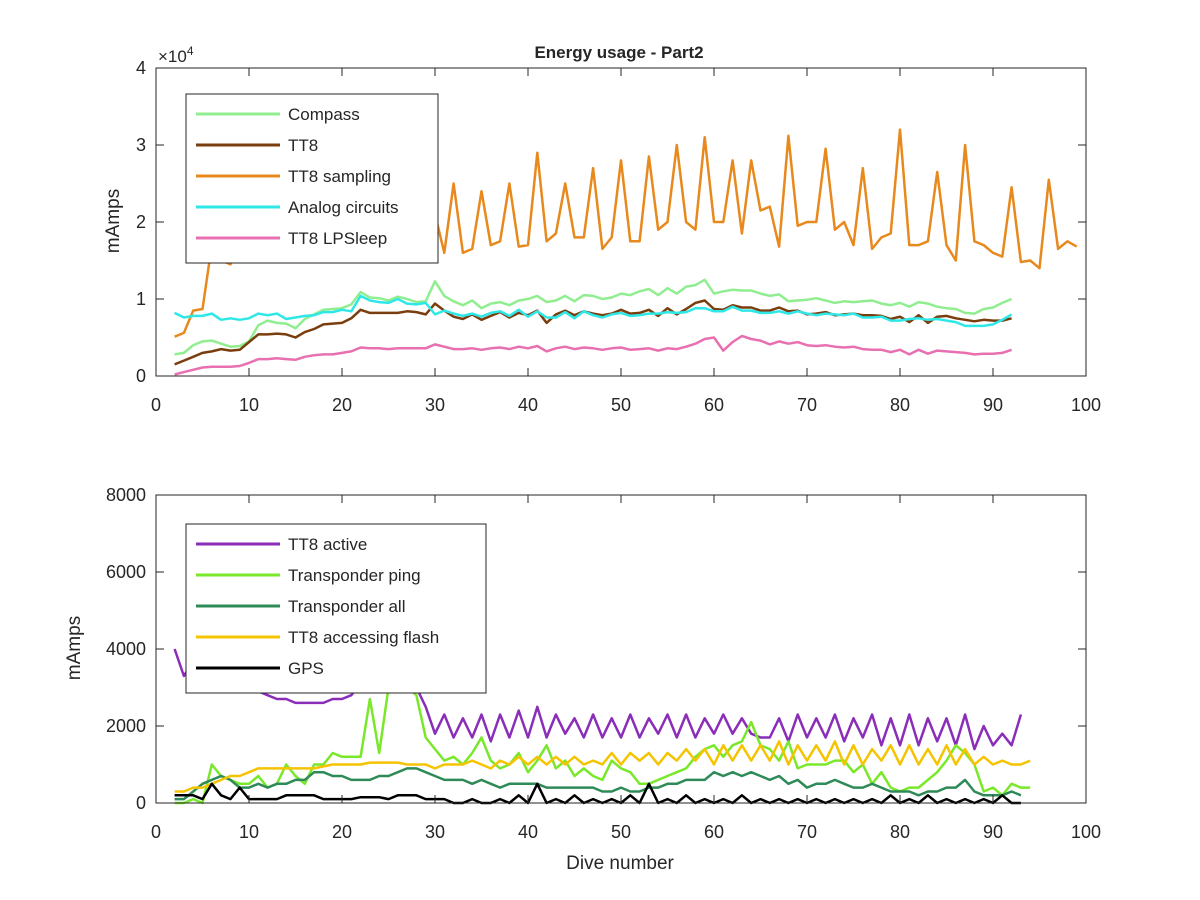 This screenshot has width=1200, height=900. What do you see at coordinates (303, 145) in the screenshot?
I see `legend-label: TT8` at bounding box center [303, 145].